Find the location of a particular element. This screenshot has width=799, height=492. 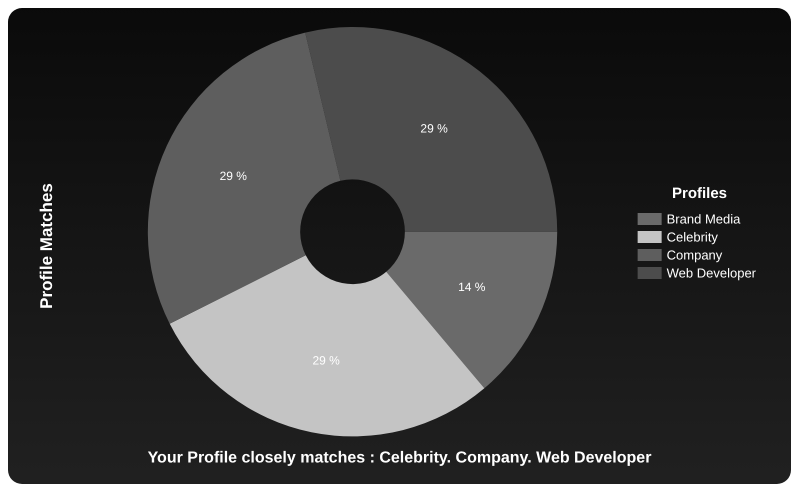

legend-label: Company is located at coordinates (694, 255).